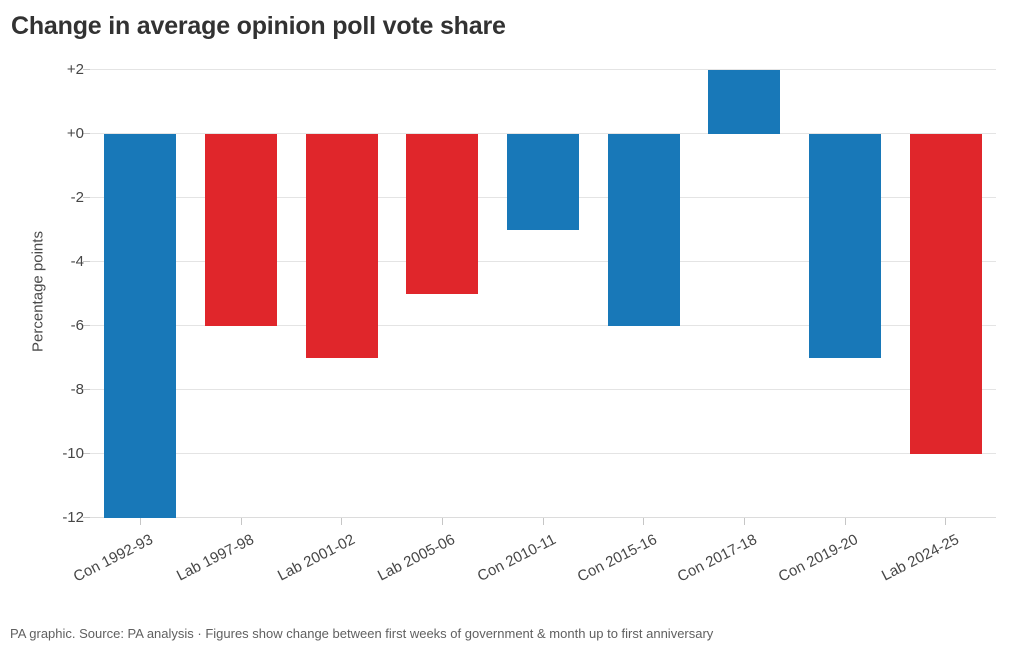 The width and height of the screenshot is (1020, 650). Describe the element at coordinates (75, 69) in the screenshot. I see `y-tick-label: +2` at that location.